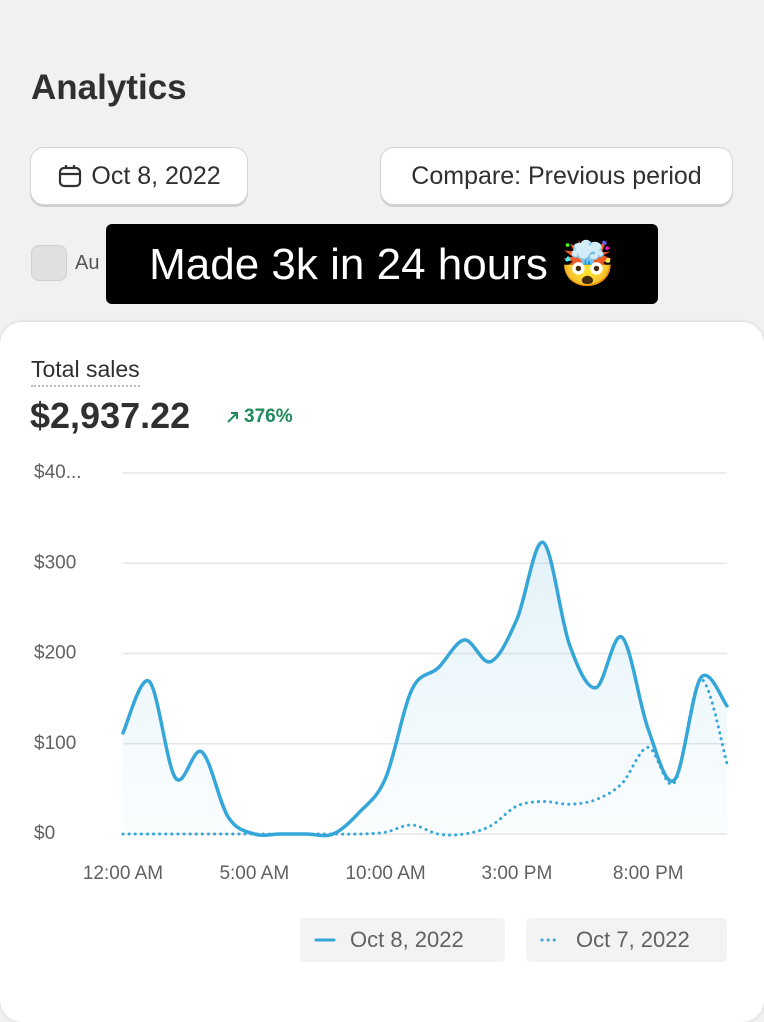 This screenshot has width=764, height=1022. I want to click on y-tick-label: $0, so click(44, 833).